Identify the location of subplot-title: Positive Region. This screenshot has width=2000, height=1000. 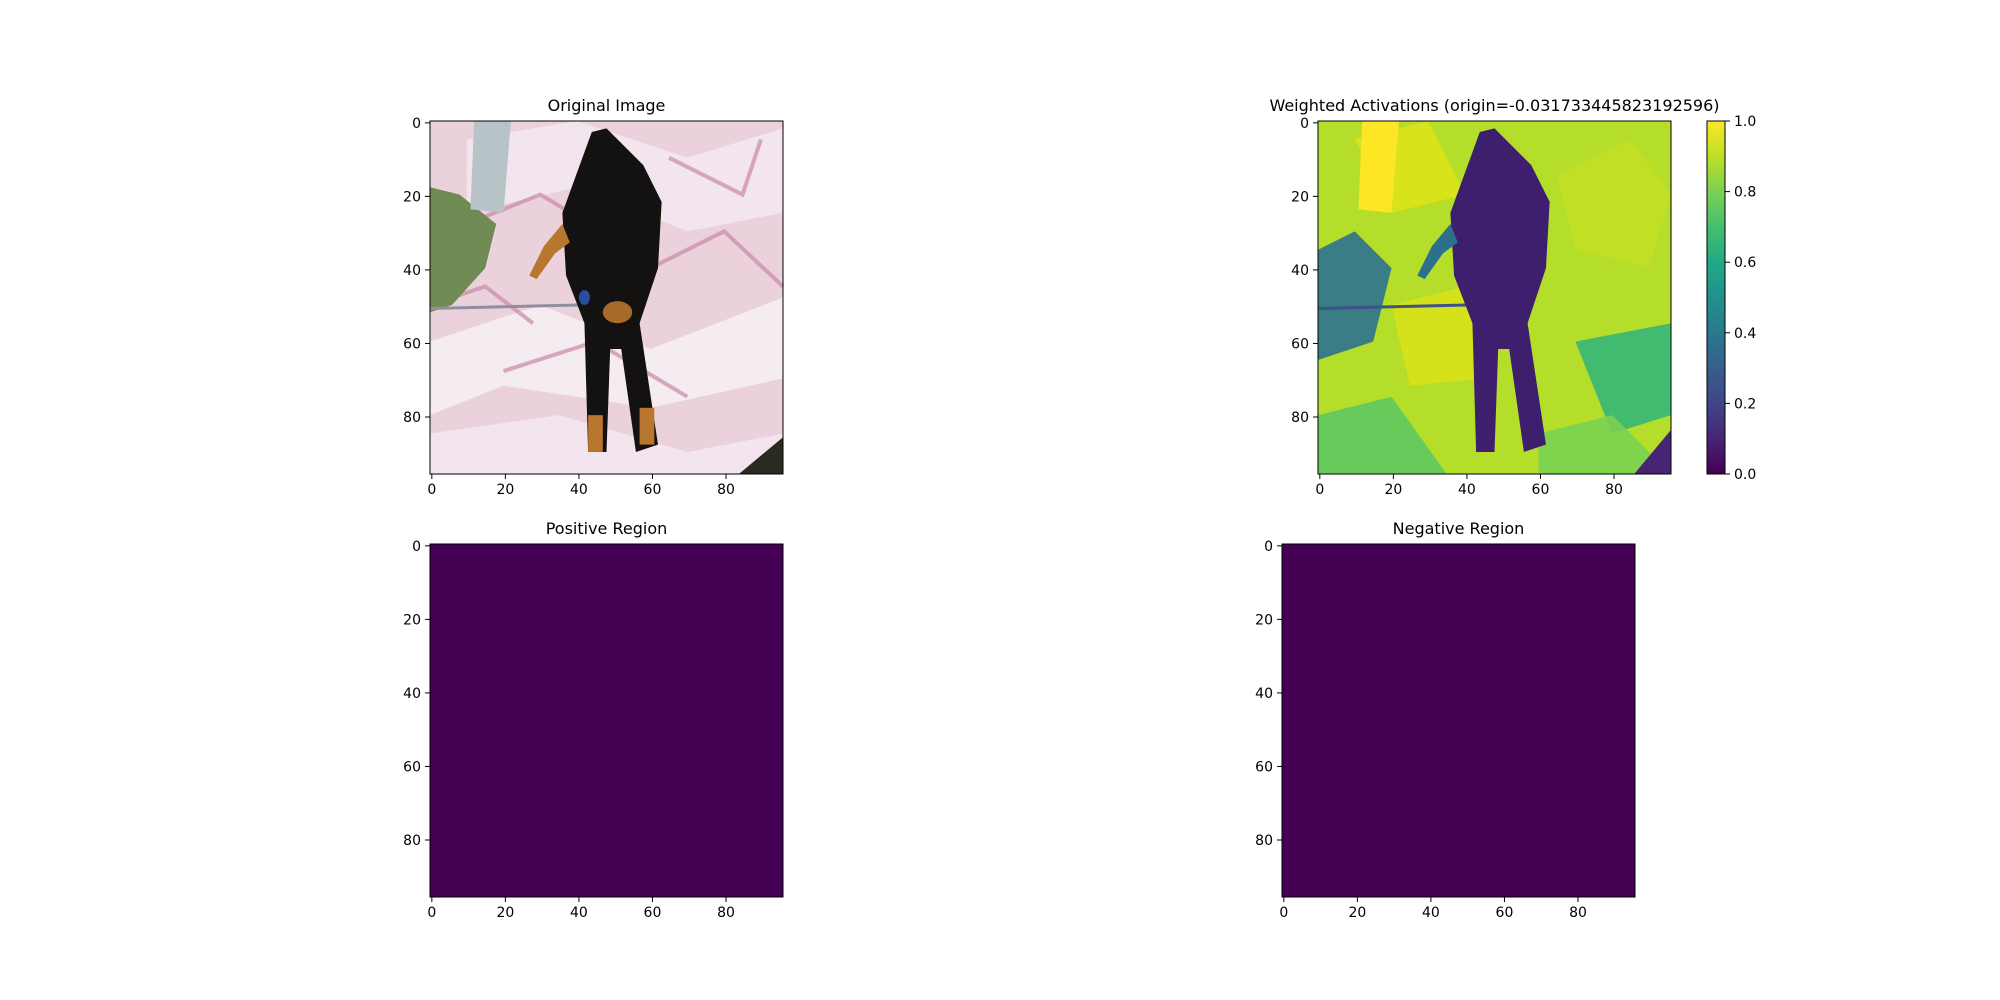
(607, 528).